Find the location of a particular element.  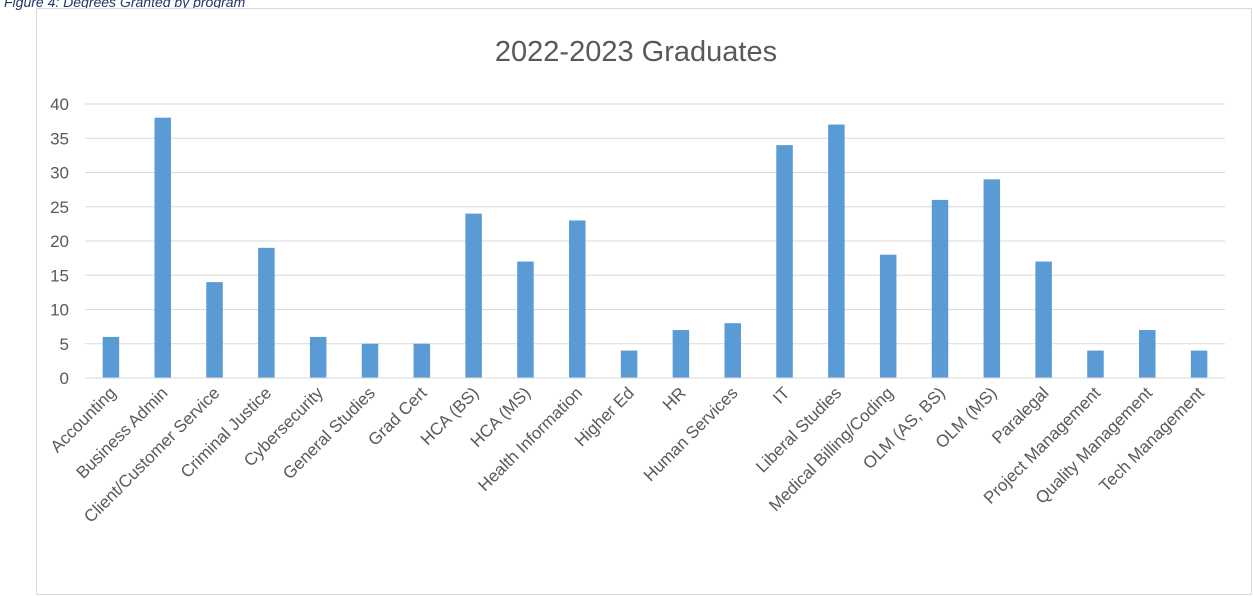

x-category-label: HR is located at coordinates (674, 398).